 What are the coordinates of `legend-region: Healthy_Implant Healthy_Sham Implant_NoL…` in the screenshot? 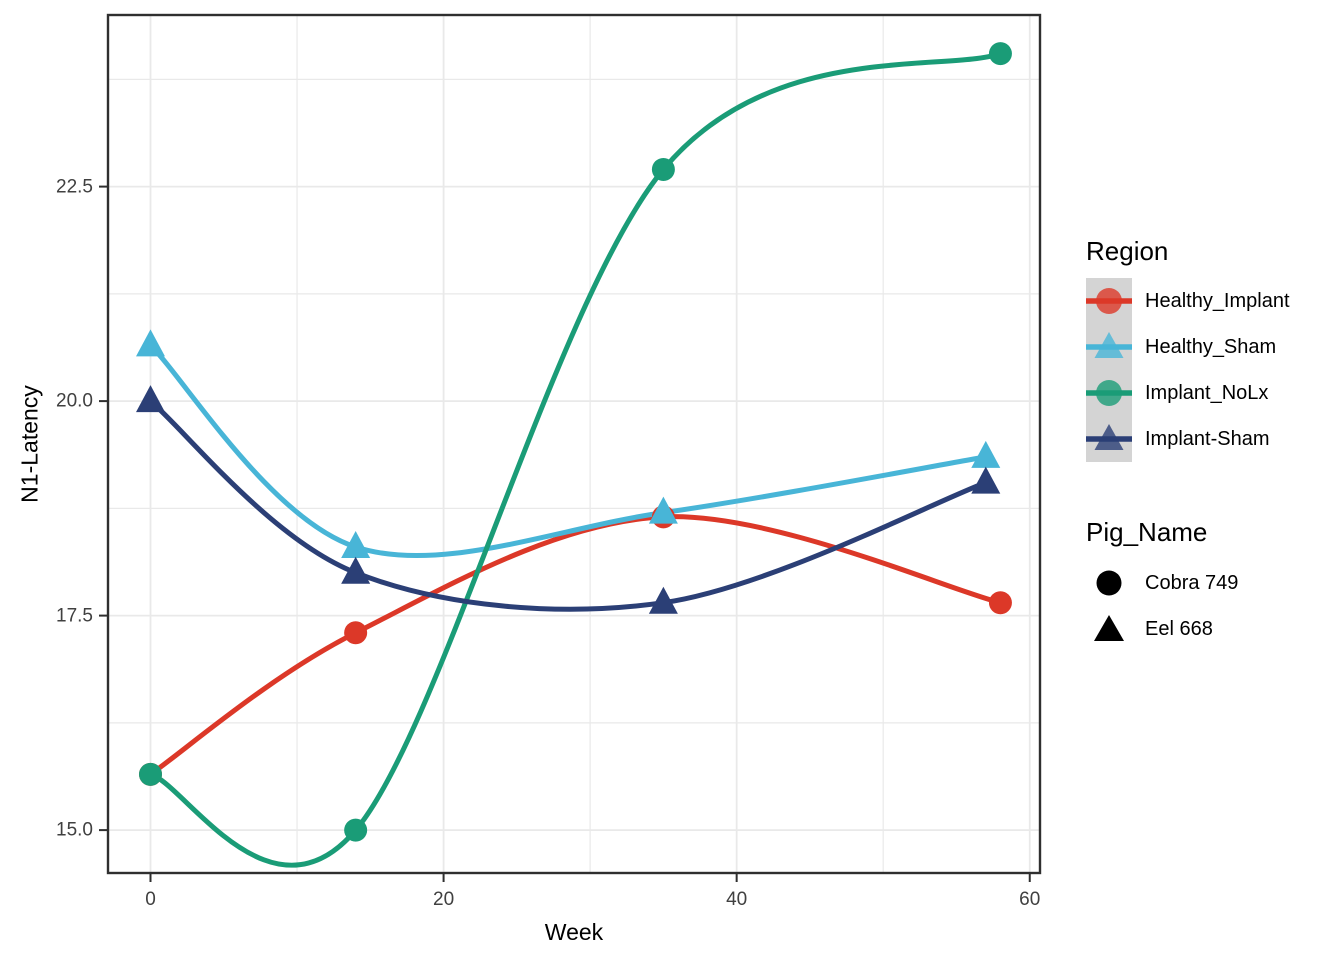 It's located at (1188, 370).